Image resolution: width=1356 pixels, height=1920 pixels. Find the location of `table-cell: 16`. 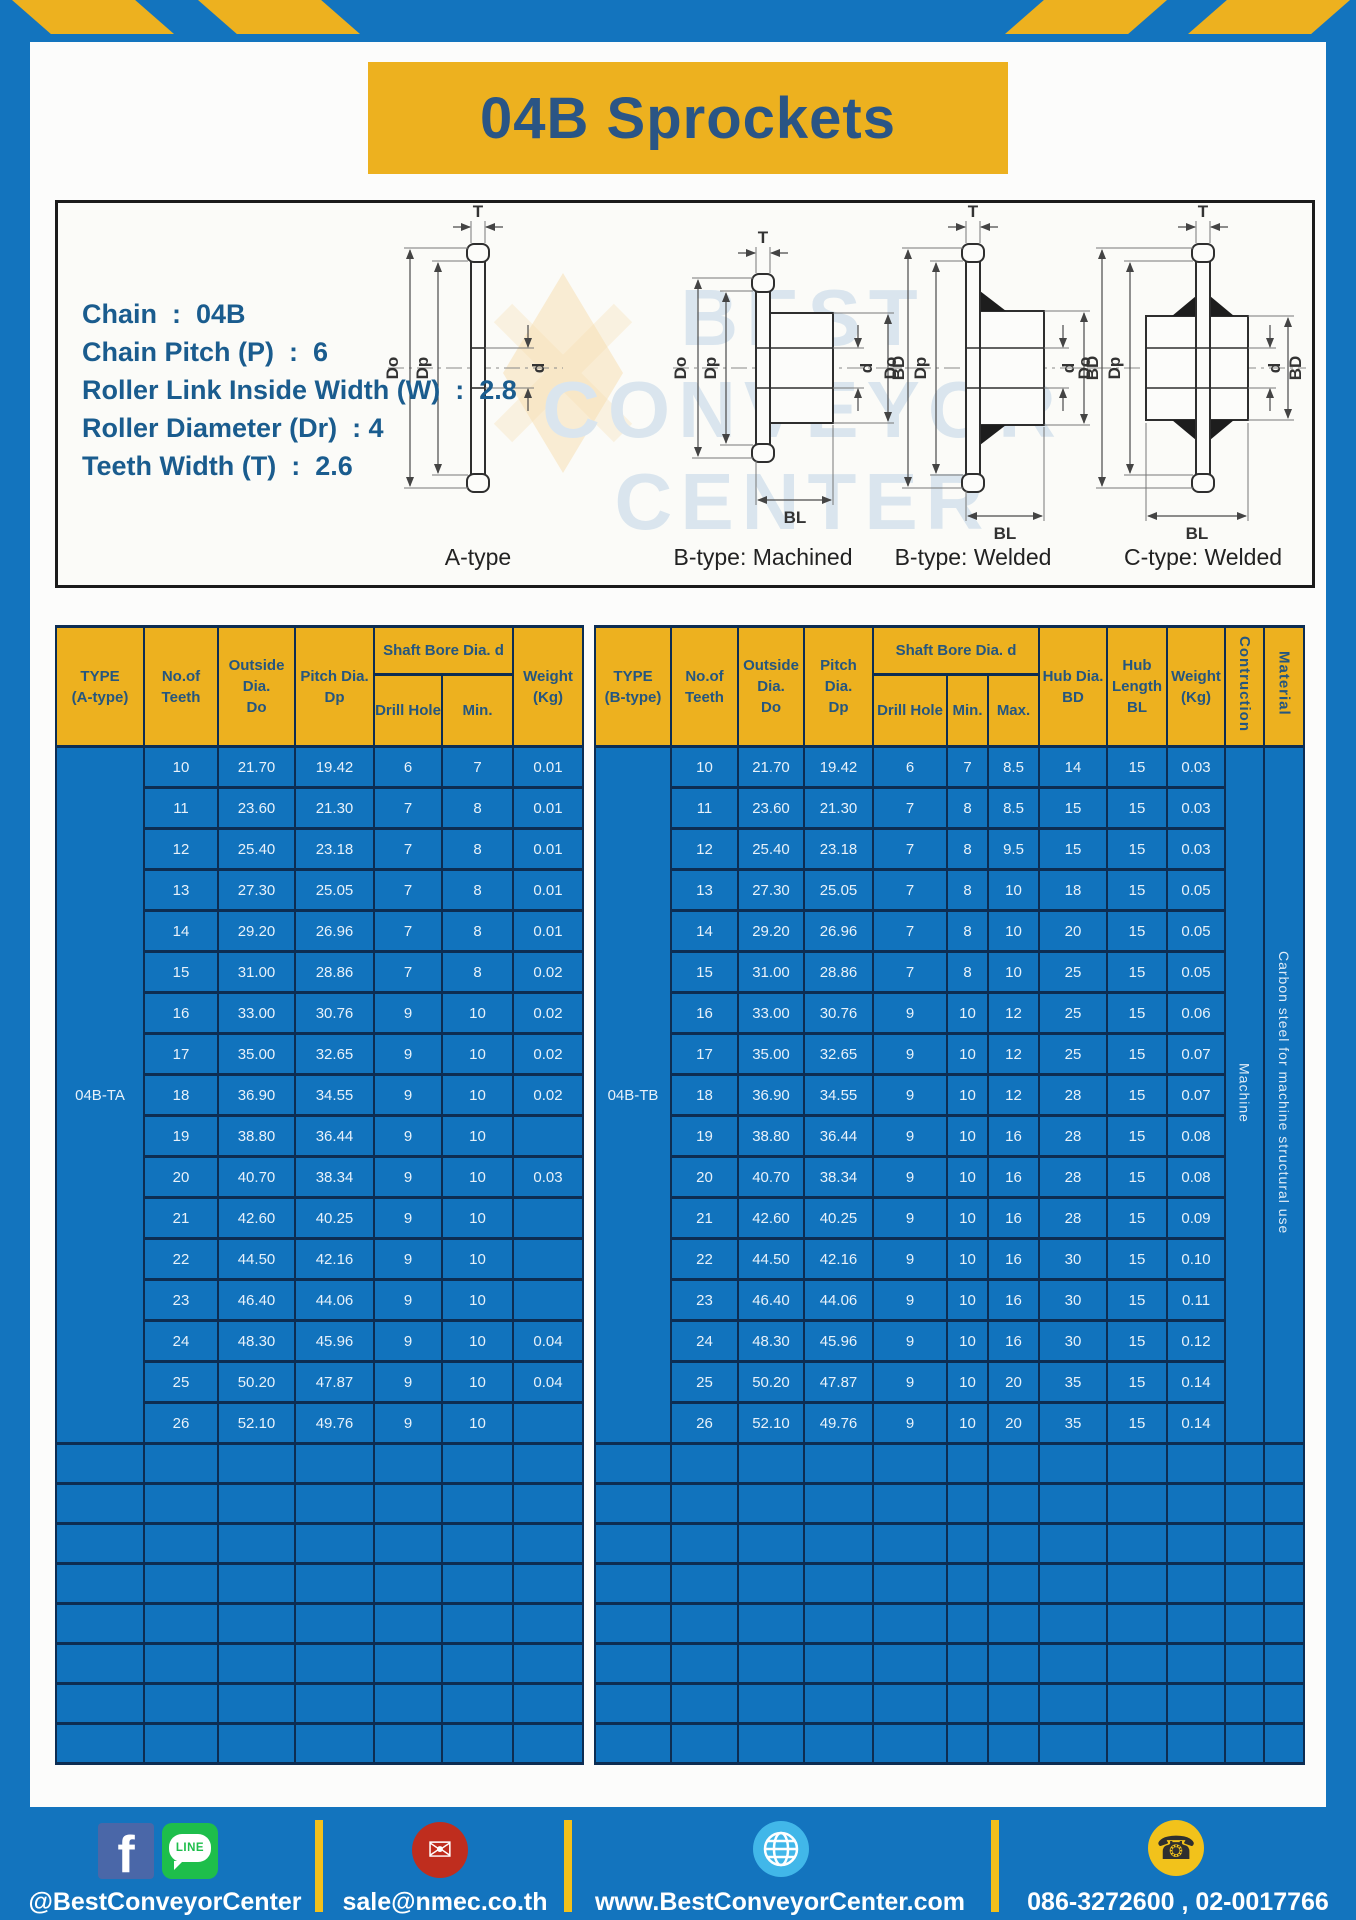

table-cell: 16 is located at coordinates (1013, 1136).